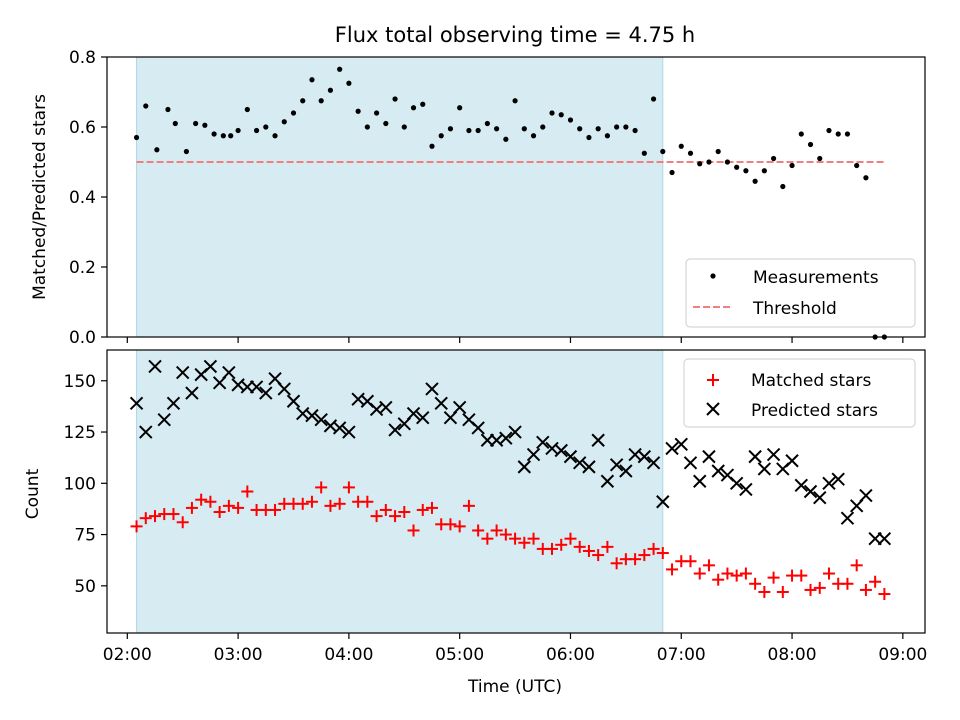 The image size is (960, 720). What do you see at coordinates (811, 381) in the screenshot?
I see `matched-stars-legend-label: Matched stars` at bounding box center [811, 381].